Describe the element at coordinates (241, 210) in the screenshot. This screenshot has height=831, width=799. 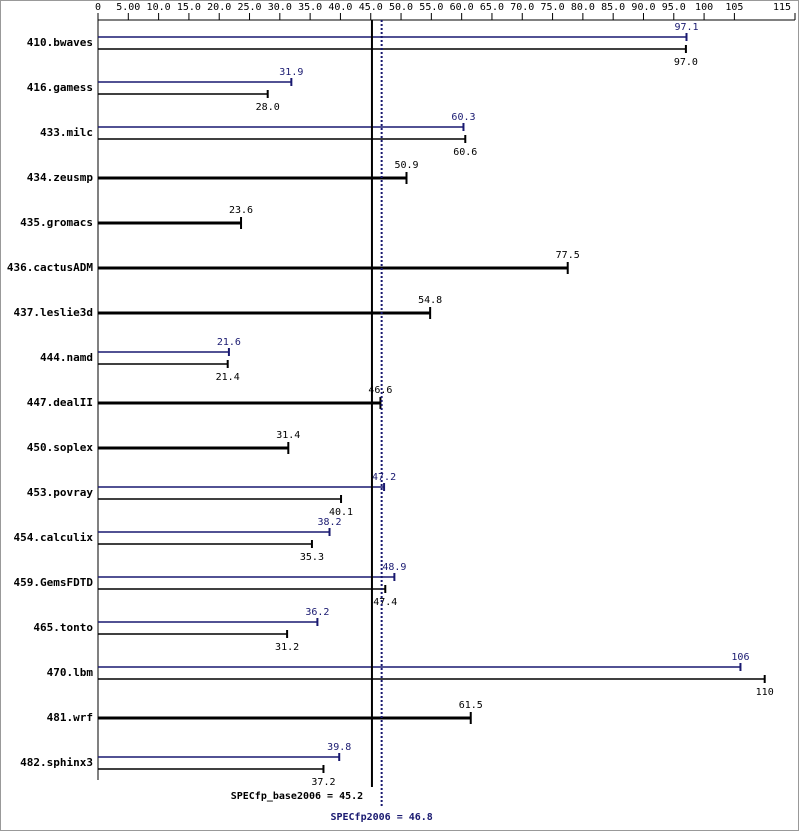
I see `value-label: 23.6` at that location.